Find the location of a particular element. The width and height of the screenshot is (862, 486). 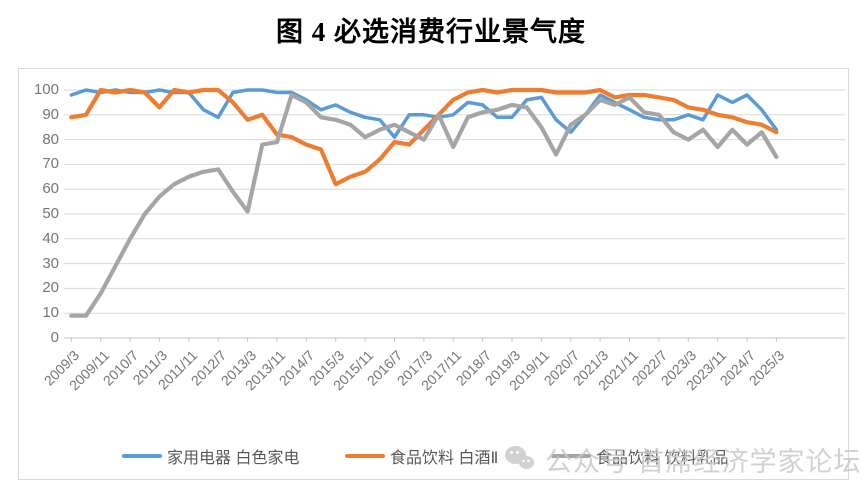

y-tick-label-50: 50 is located at coordinates (50, 213).